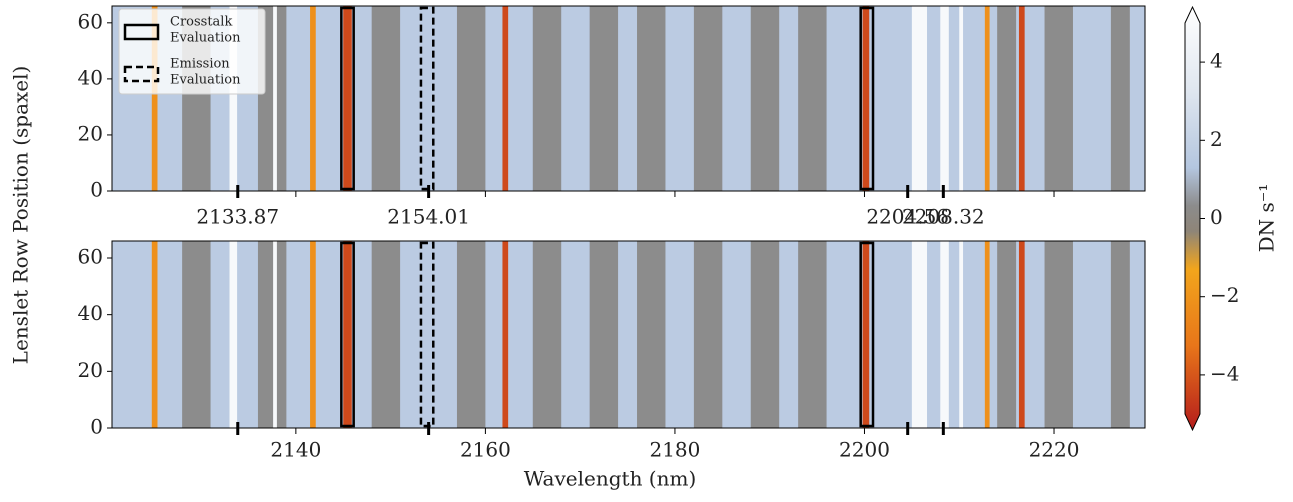 This screenshot has width=1293, height=502. What do you see at coordinates (1192, 218) in the screenshot?
I see `colorbar` at bounding box center [1192, 218].